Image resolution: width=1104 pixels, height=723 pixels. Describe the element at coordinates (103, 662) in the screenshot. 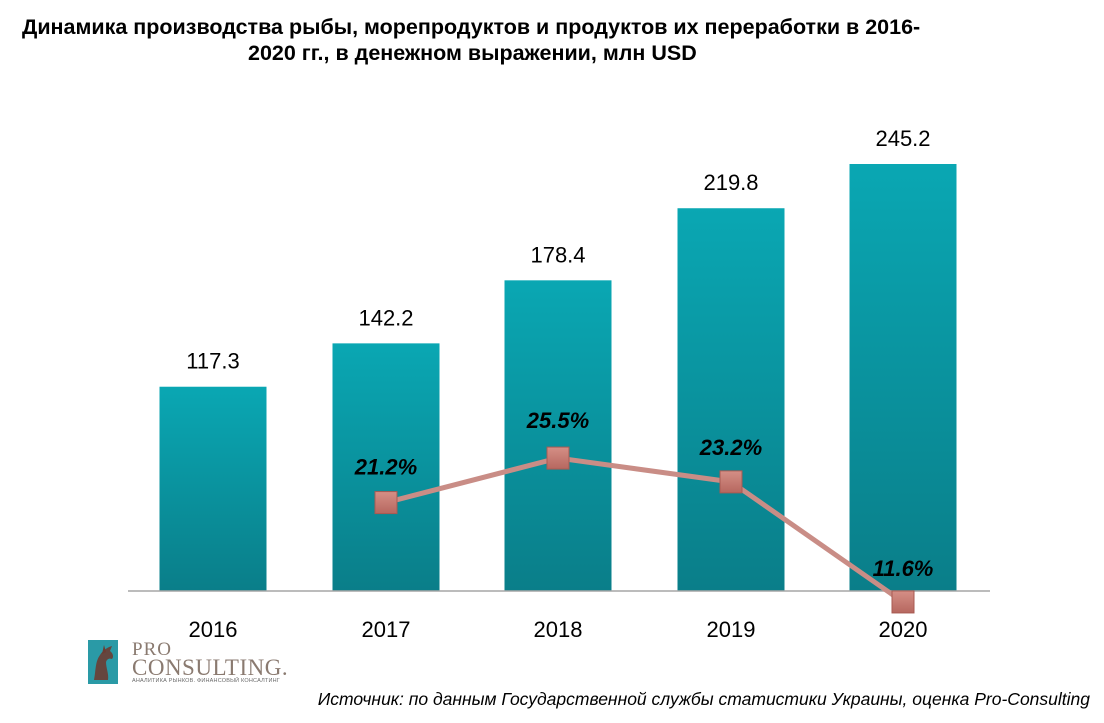

I see `horse-head-logo-icon` at that location.